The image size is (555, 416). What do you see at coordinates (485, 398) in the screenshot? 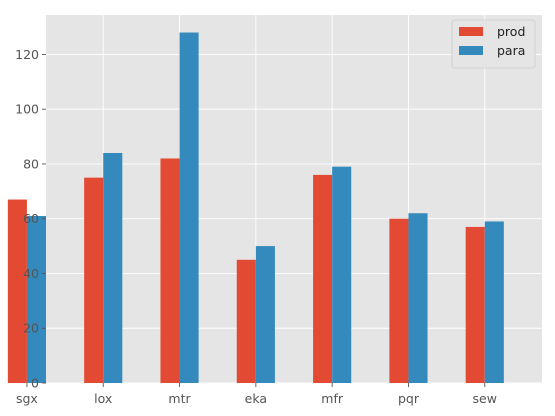
I see `x-tick-label: sew` at bounding box center [485, 398].